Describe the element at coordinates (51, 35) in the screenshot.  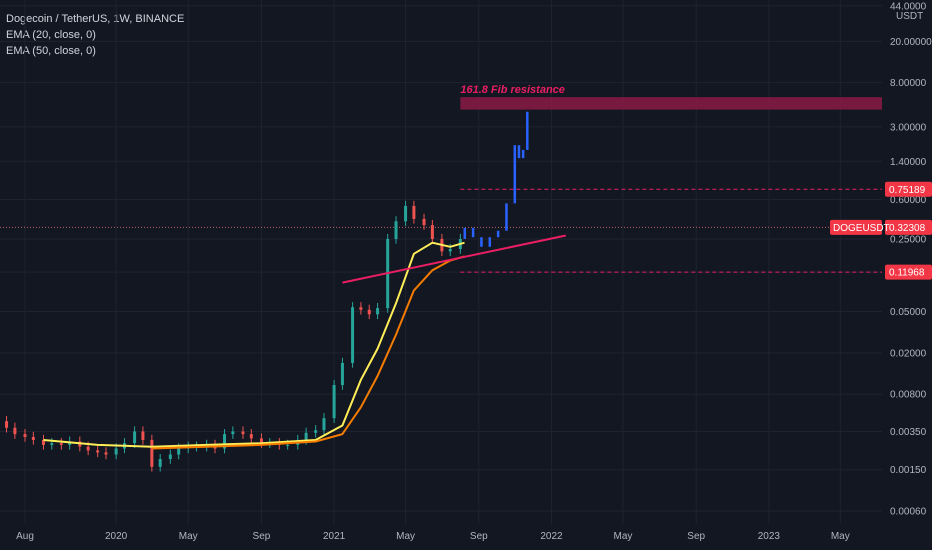
I see `ema20-legend: EMA (20, close, 0)` at that location.